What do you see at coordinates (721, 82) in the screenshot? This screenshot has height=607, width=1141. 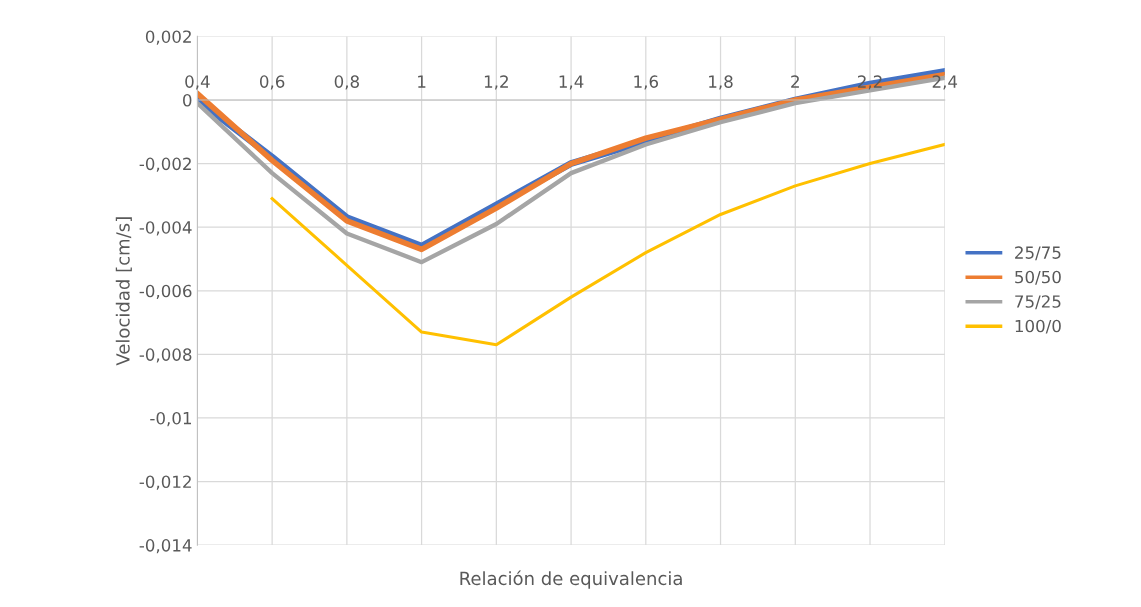 I see `x-tick-label: 1,8` at bounding box center [721, 82].